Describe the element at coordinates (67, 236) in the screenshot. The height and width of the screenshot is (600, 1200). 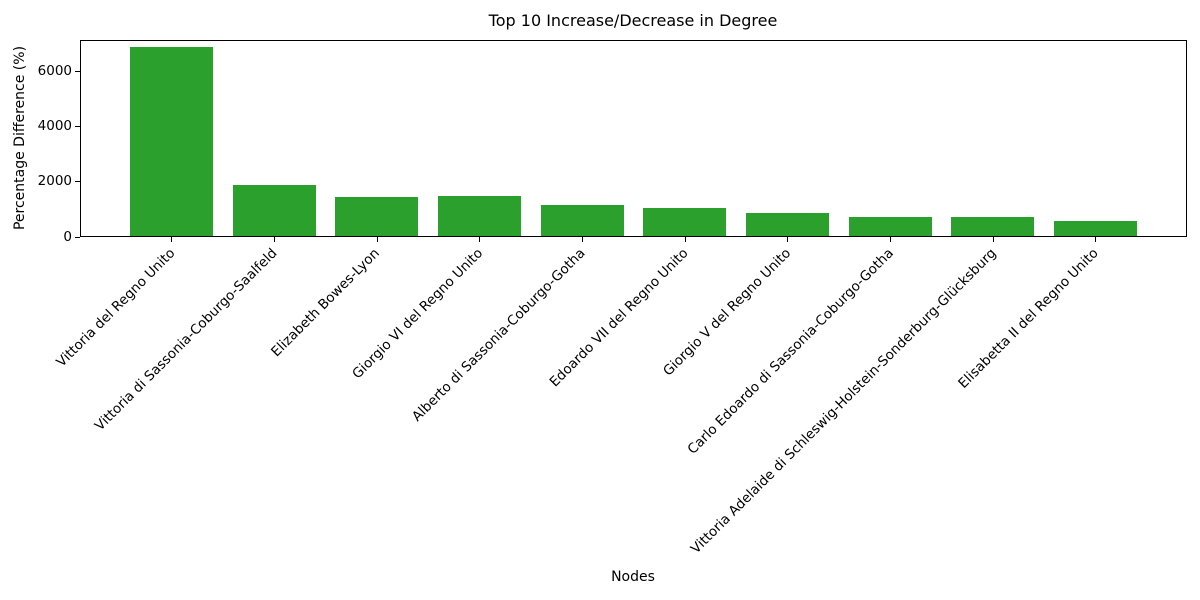
I see `y-tick-label: 0` at that location.